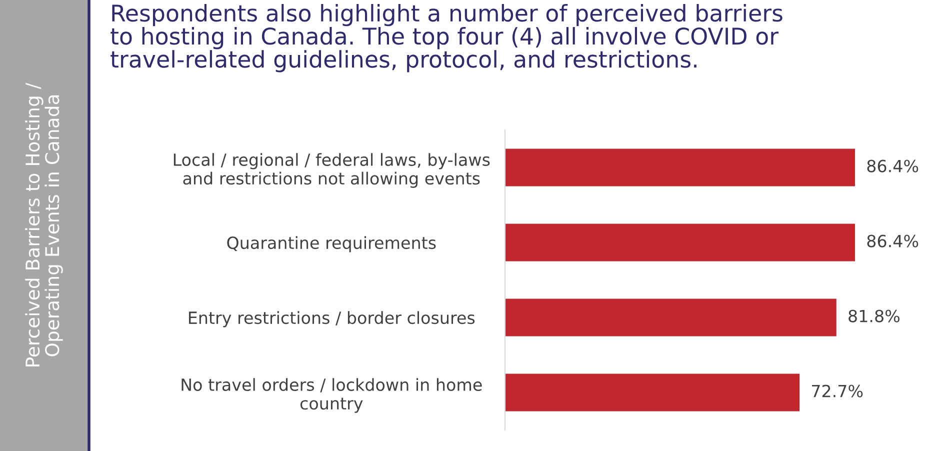  Describe the element at coordinates (837, 391) in the screenshot. I see `data-label: 72.7%` at that location.